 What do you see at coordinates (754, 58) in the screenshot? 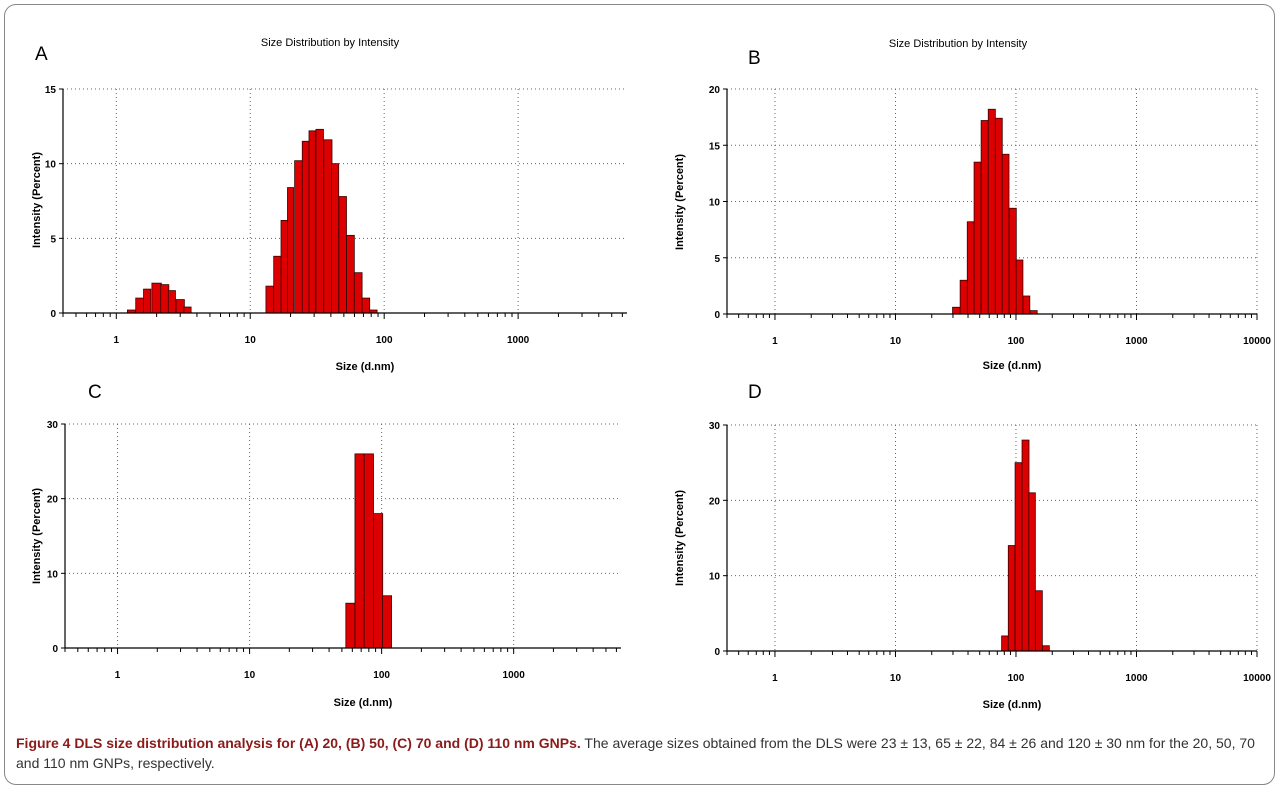
I see `panel-letter: B` at bounding box center [754, 58].